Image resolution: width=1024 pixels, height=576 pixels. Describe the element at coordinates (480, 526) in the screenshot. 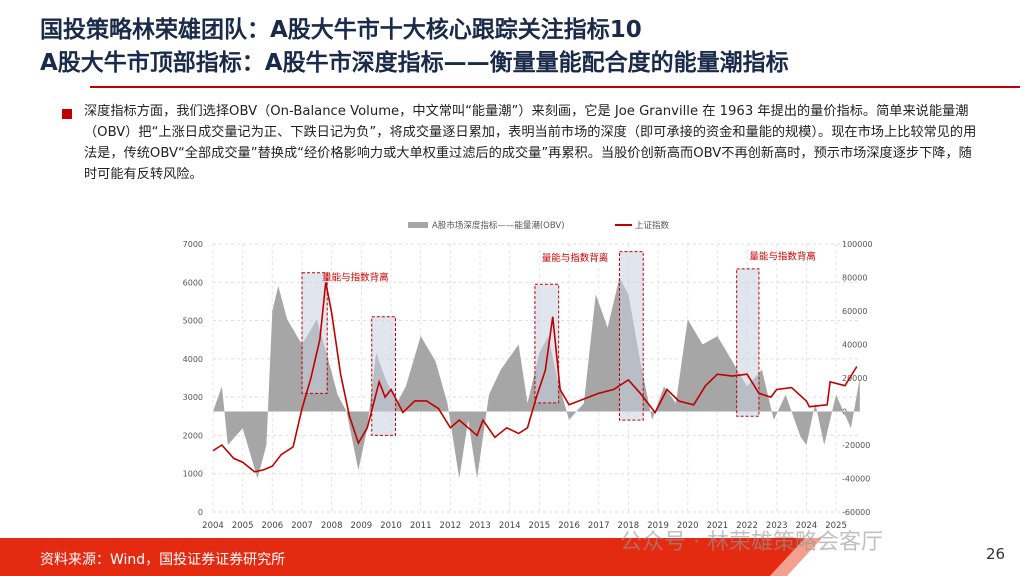

I see `x-tick-label: 2013` at that location.